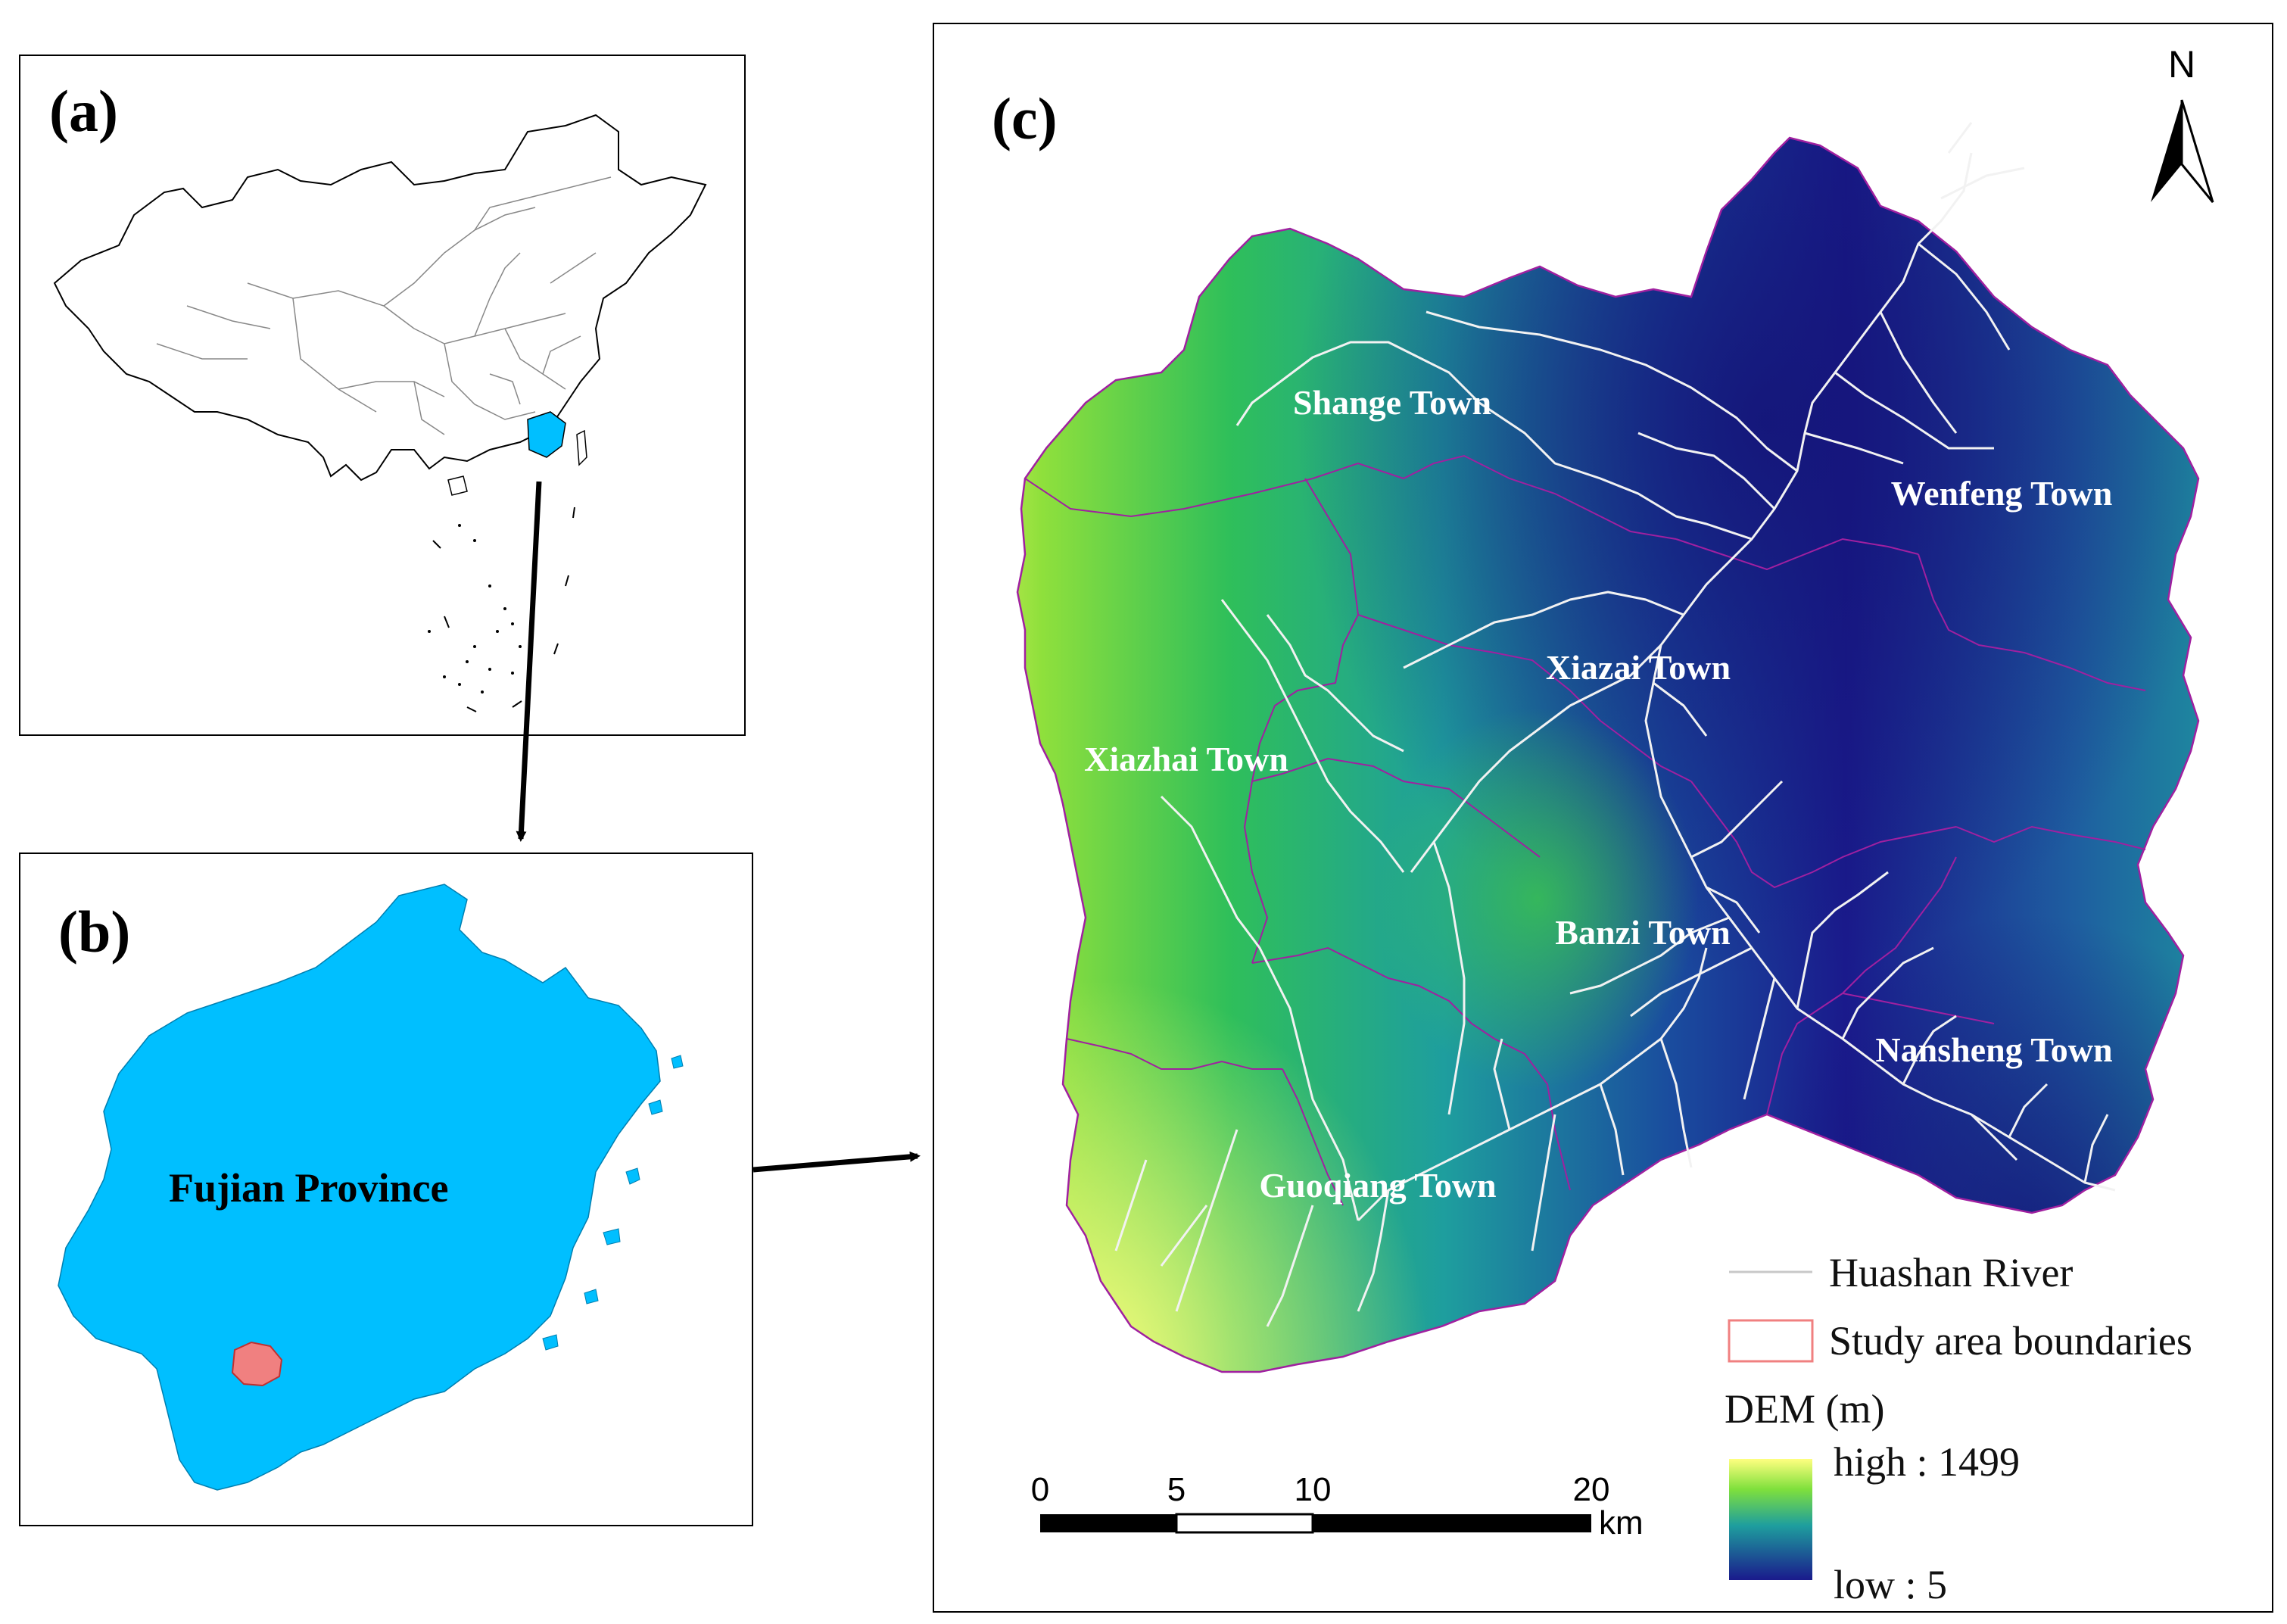  Describe the element at coordinates (837, 1162) in the screenshot. I see `arrow-b-to-c` at that location.